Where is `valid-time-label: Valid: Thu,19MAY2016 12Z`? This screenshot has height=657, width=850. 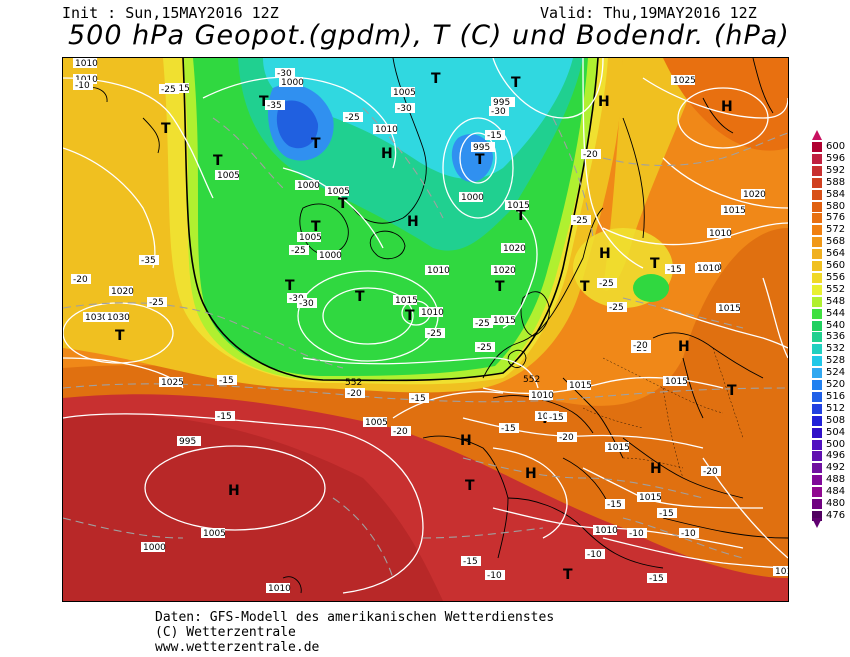 valid-time-label: Valid: Thu,19MAY2016 12Z is located at coordinates (648, 13).